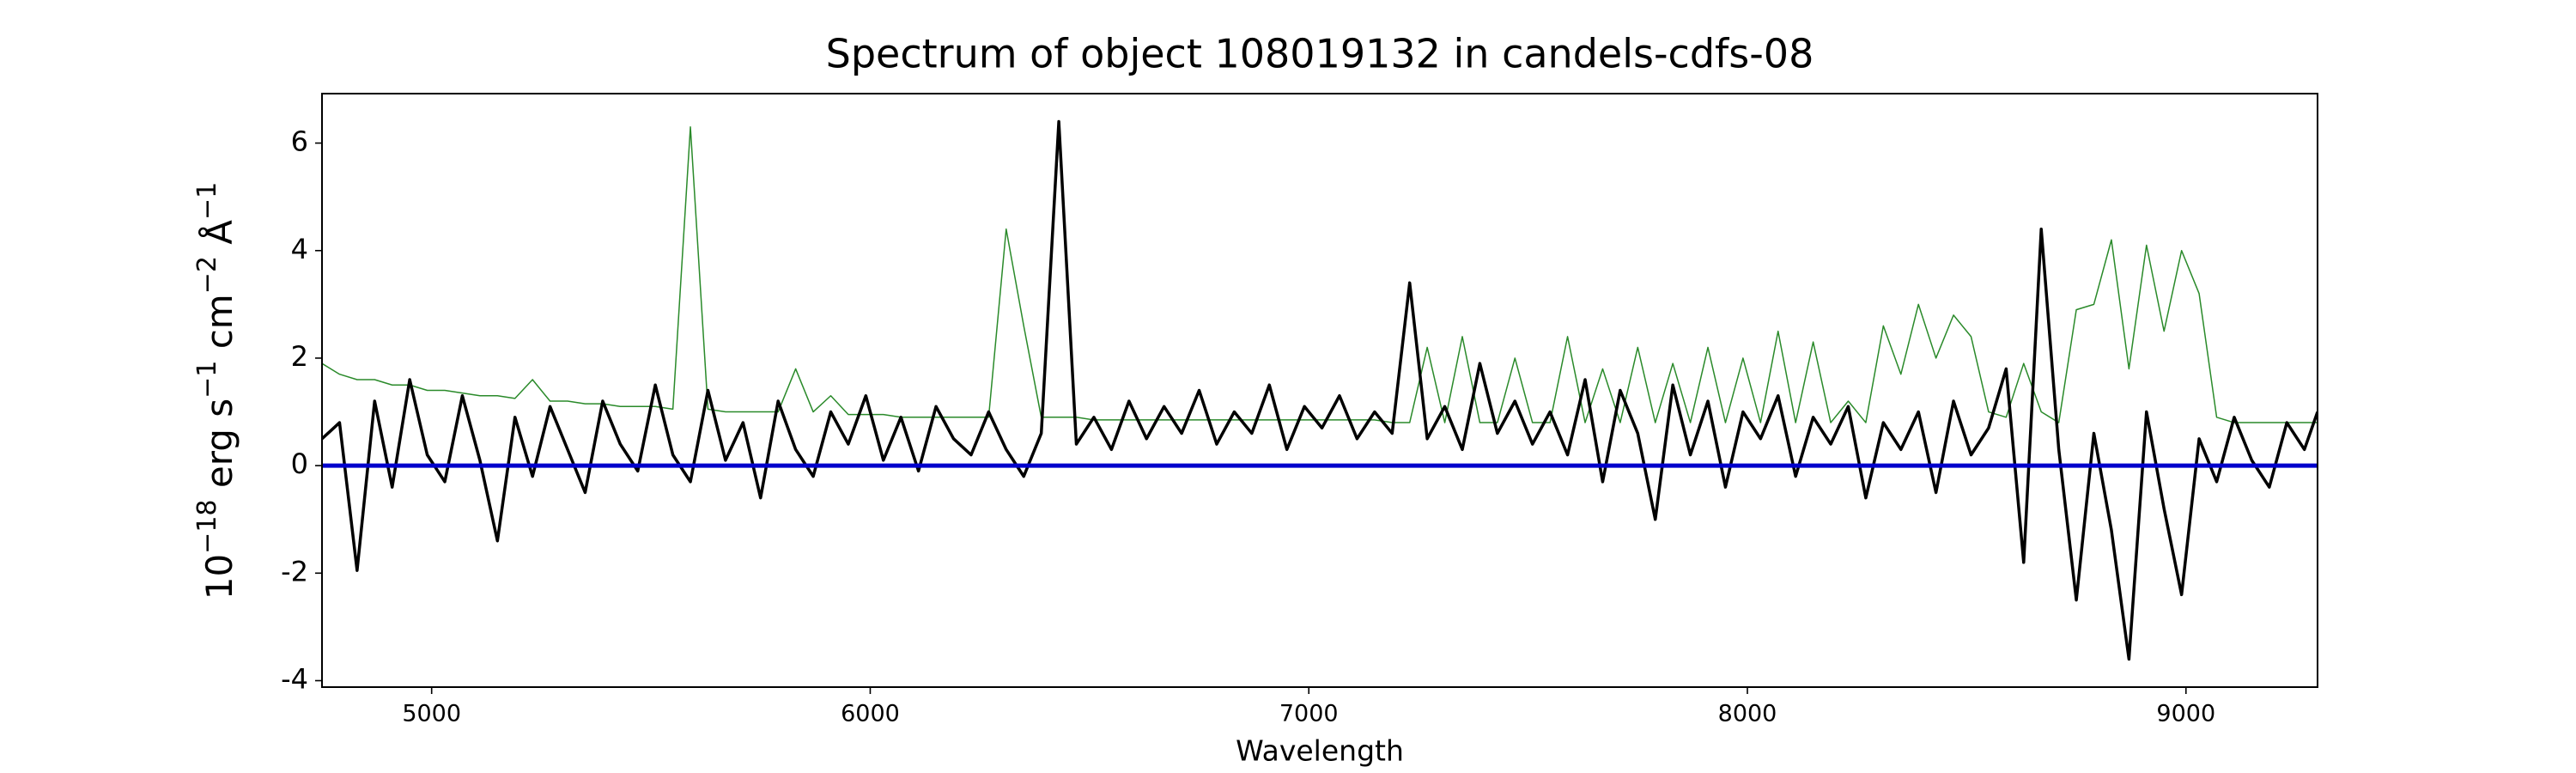  I want to click on x-tick-label: 7000, so click(1309, 714).